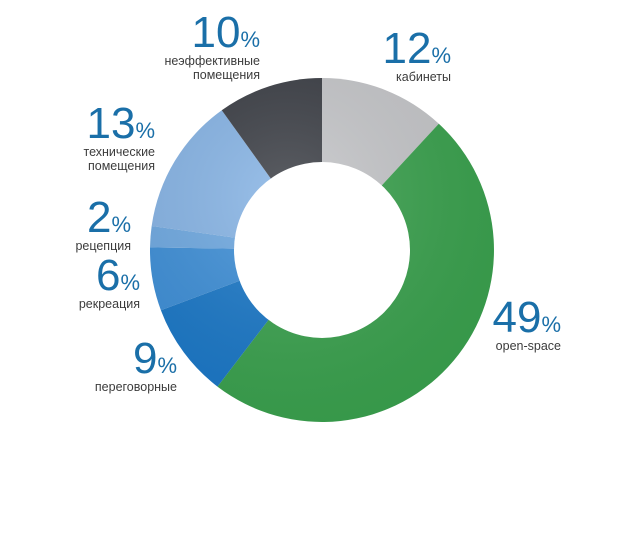  I want to click on slice-label-open-space: 49%open-space, so click(526, 323).